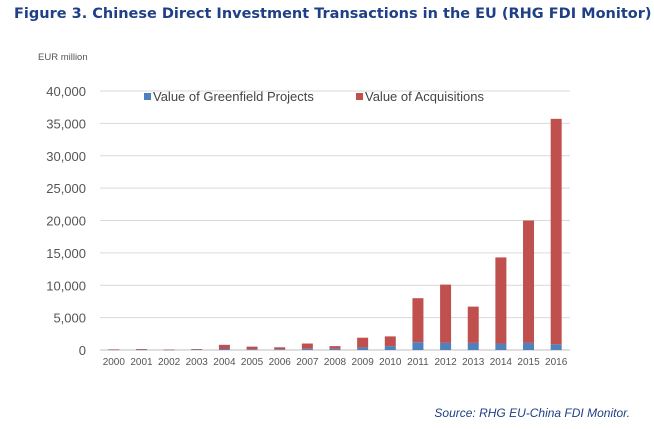  I want to click on x-tick-label: 2010, so click(390, 362).